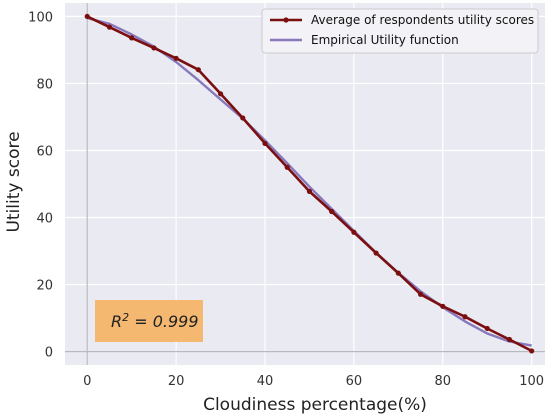 The image size is (550, 417). Describe the element at coordinates (14, 181) in the screenshot. I see `y-axis-title: Utility score` at that location.